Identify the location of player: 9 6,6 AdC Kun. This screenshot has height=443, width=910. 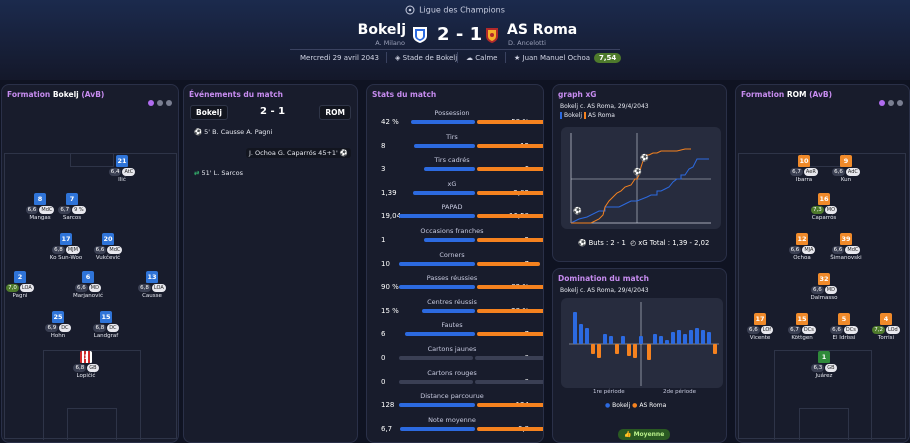
(846, 169).